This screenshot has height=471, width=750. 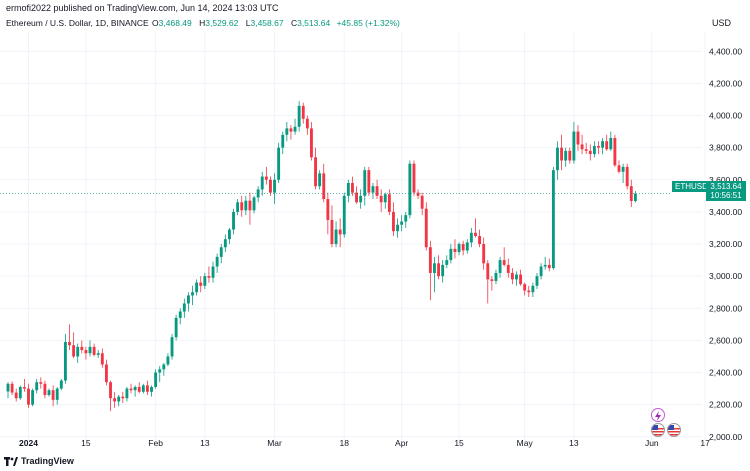 What do you see at coordinates (345, 443) in the screenshot?
I see `x-tick-label: 18` at bounding box center [345, 443].